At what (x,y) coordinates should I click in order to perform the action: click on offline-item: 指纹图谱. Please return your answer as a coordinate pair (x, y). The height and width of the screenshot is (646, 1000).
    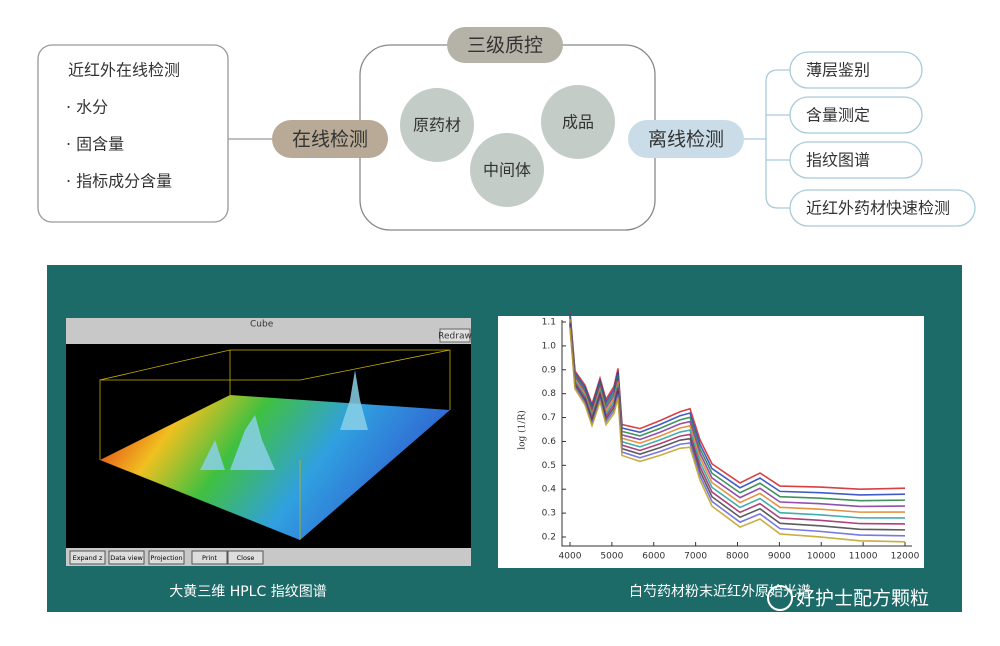
    Looking at the image, I should click on (838, 160).